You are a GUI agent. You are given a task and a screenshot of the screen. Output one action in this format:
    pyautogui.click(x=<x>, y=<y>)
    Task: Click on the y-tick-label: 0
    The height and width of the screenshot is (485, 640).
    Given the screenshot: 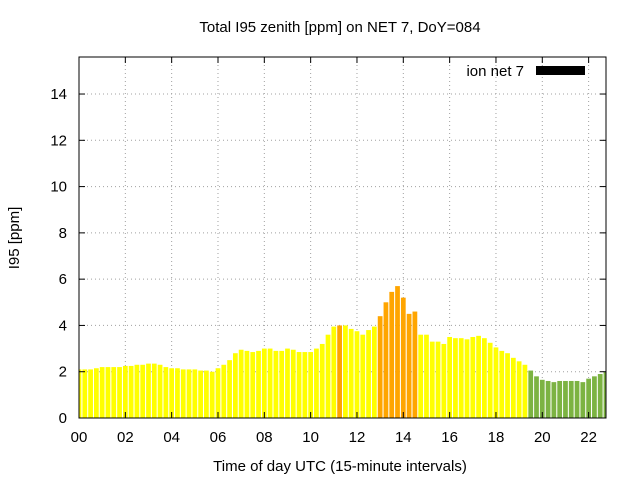 What is the action you would take?
    pyautogui.click(x=63, y=418)
    